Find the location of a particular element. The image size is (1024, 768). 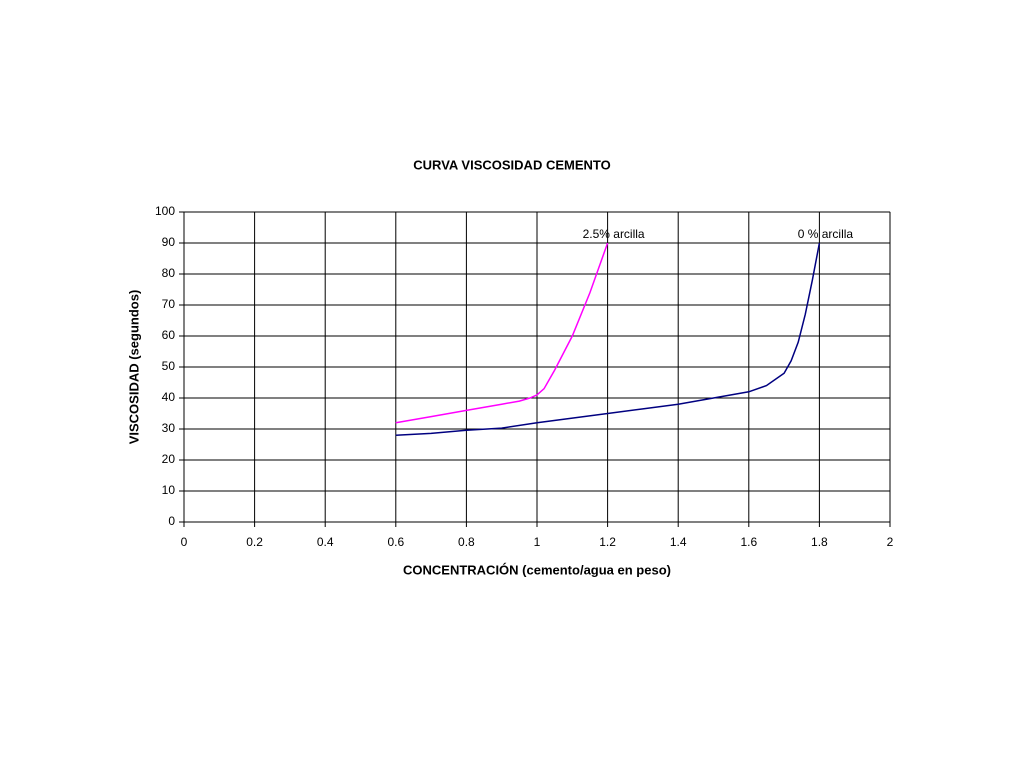

y-tick-label: 30 is located at coordinates (169, 428).